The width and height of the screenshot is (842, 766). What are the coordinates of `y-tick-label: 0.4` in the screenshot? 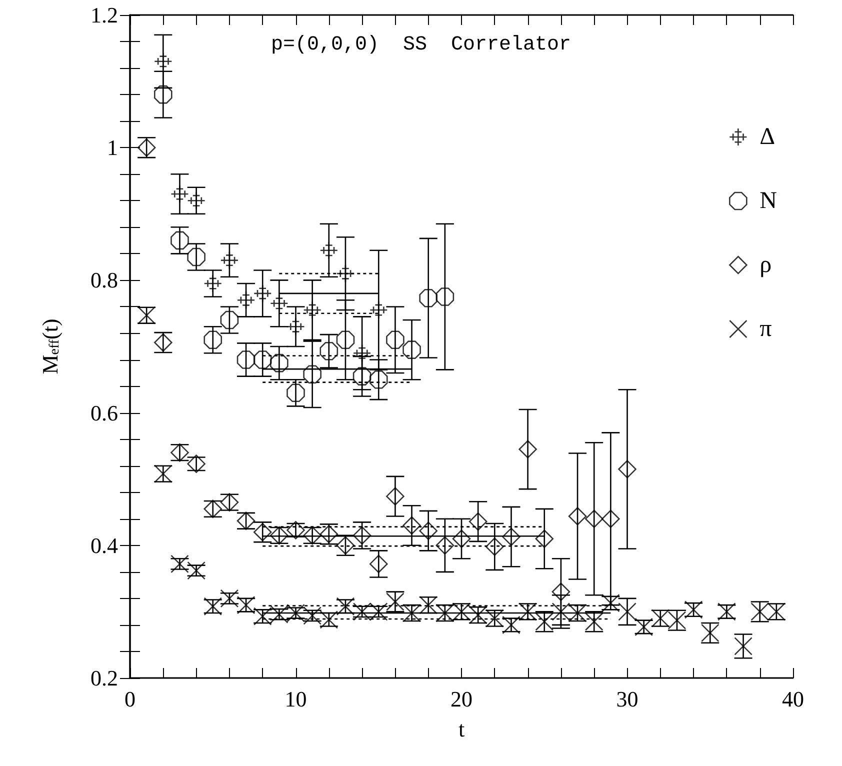 It's located at (104, 545).